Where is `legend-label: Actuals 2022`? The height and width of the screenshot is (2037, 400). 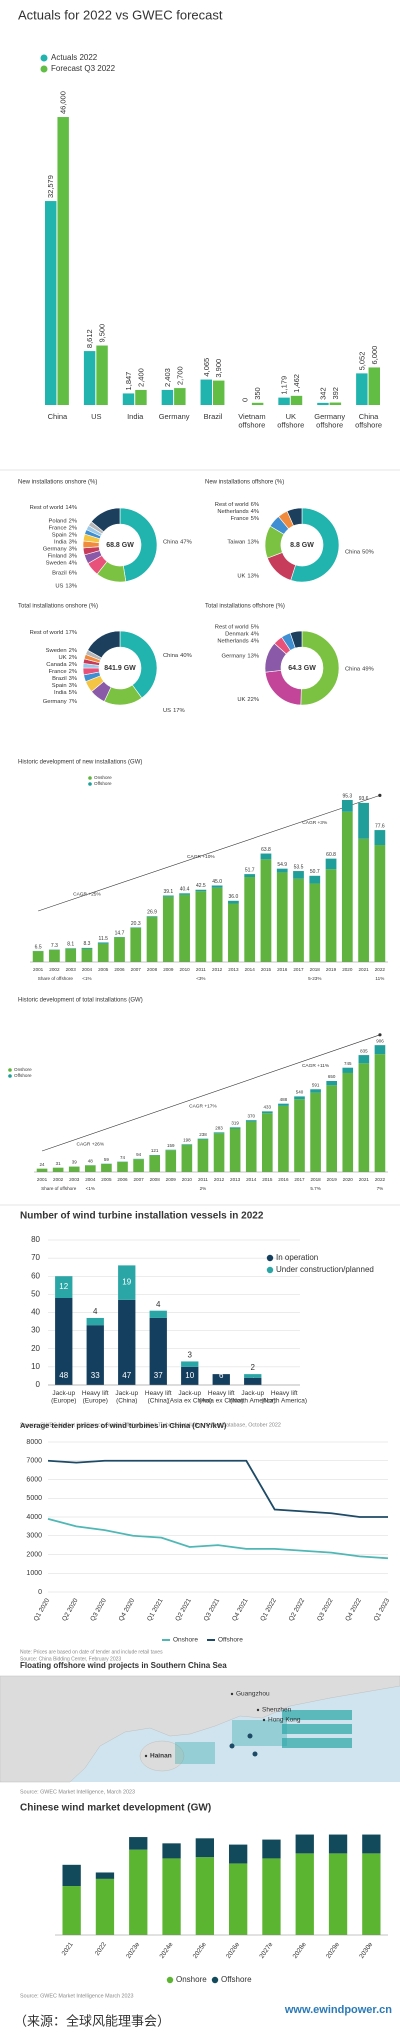 legend-label: Actuals 2022 is located at coordinates (74, 57).